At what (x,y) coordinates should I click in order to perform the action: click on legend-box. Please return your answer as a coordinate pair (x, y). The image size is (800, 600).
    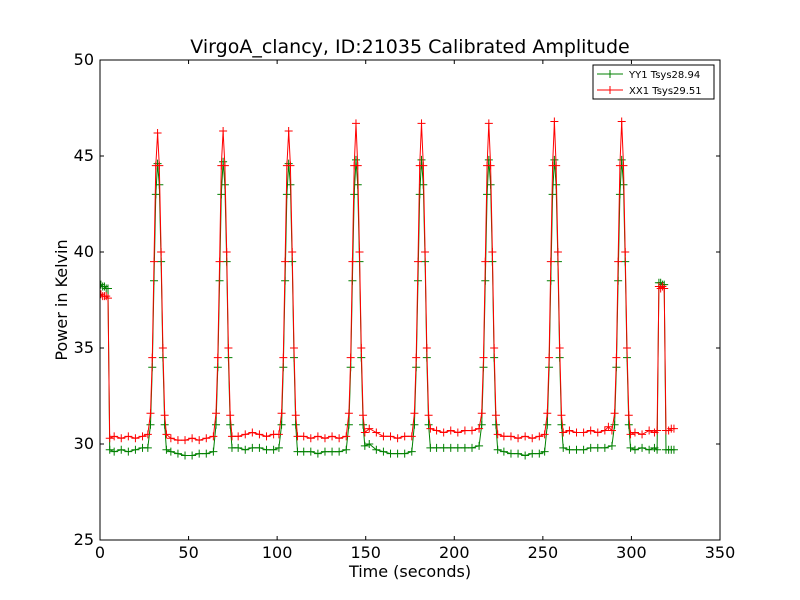
    Looking at the image, I should click on (653, 82).